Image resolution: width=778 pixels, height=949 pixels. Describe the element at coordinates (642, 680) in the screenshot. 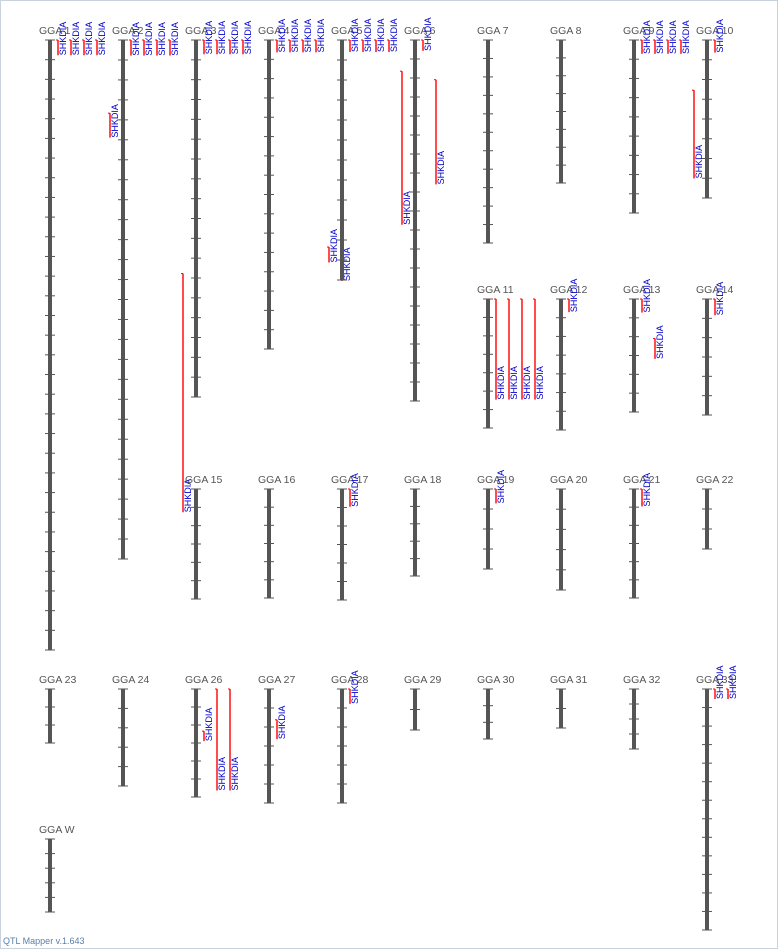

I see `gga-32-label: GGA 32` at that location.